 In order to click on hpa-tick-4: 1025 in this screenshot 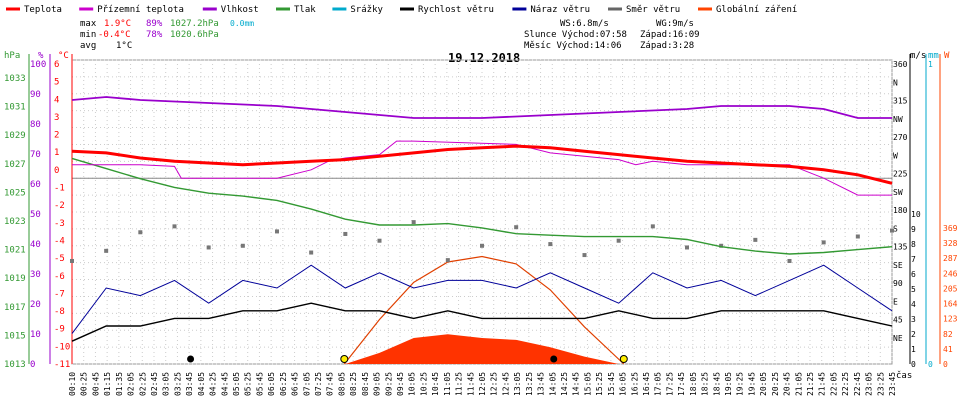, I will do `click(15, 193)`.